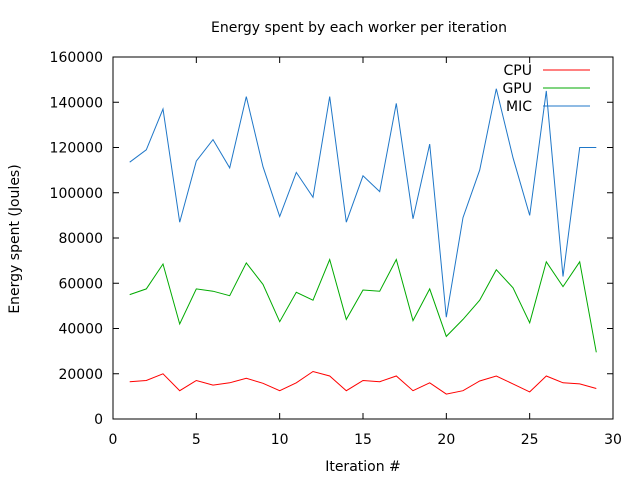  I want to click on y-tick-label: 40000, so click(80, 330).